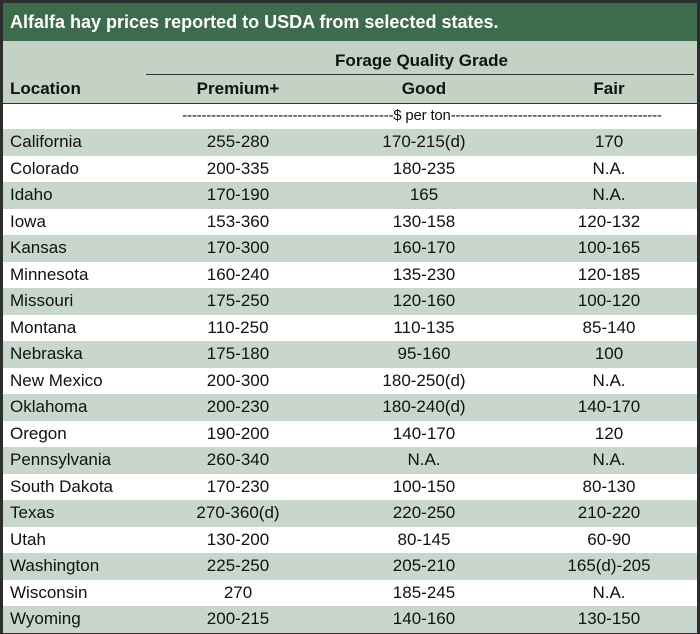 The width and height of the screenshot is (700, 634). I want to click on cell-location: Wisconsin, so click(49, 592).